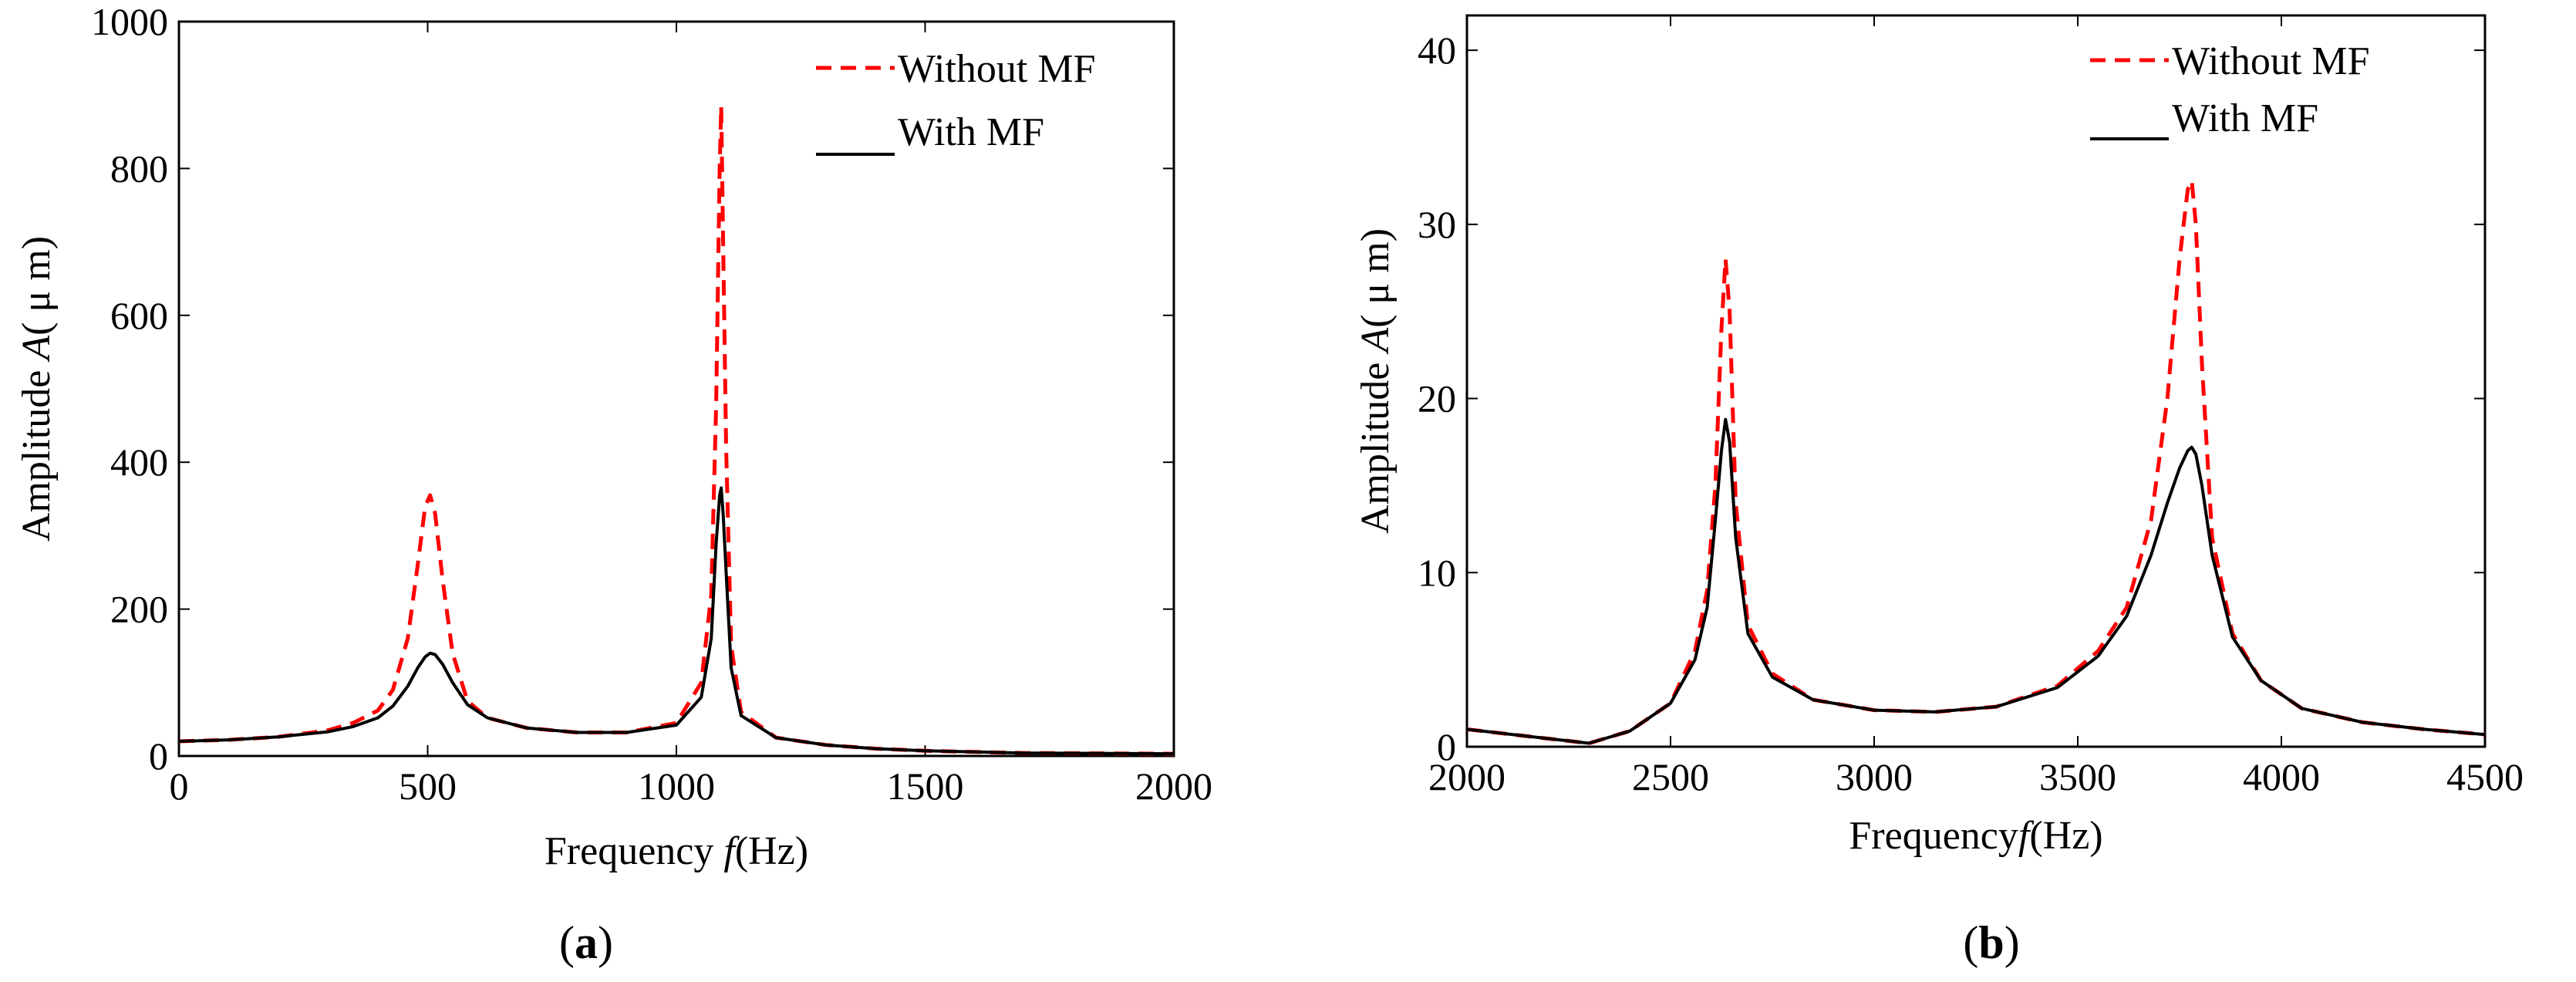  I want to click on x-tick-label-a-1: 500, so click(428, 786).